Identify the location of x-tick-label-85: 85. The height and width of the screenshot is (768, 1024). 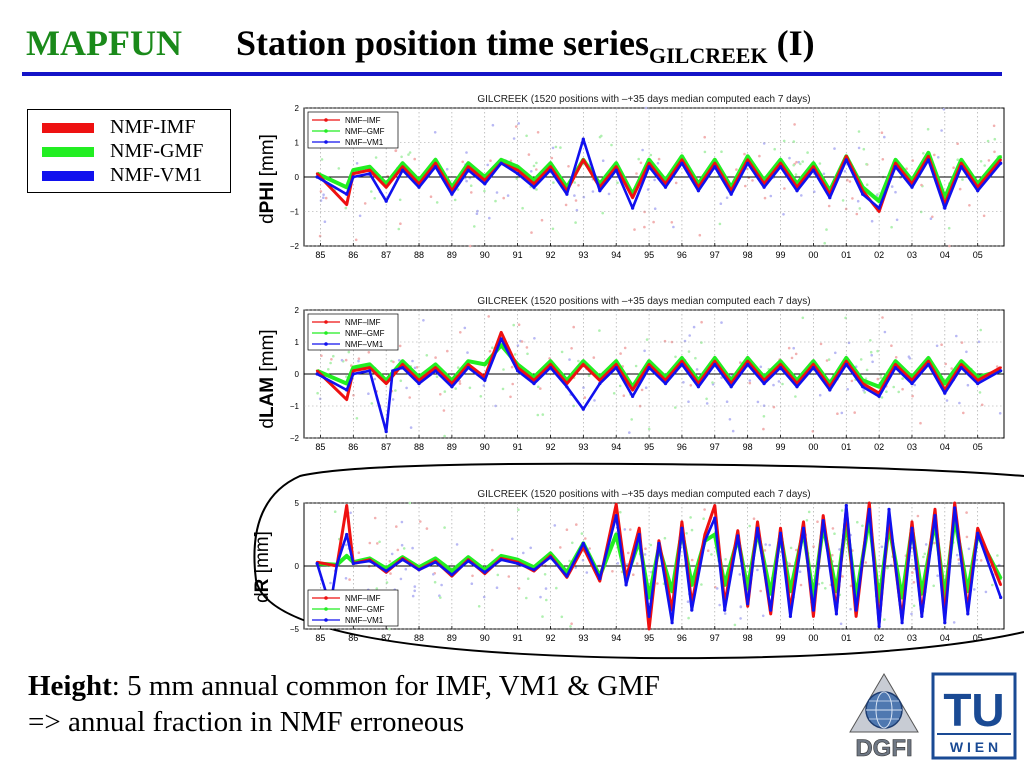
(320, 255).